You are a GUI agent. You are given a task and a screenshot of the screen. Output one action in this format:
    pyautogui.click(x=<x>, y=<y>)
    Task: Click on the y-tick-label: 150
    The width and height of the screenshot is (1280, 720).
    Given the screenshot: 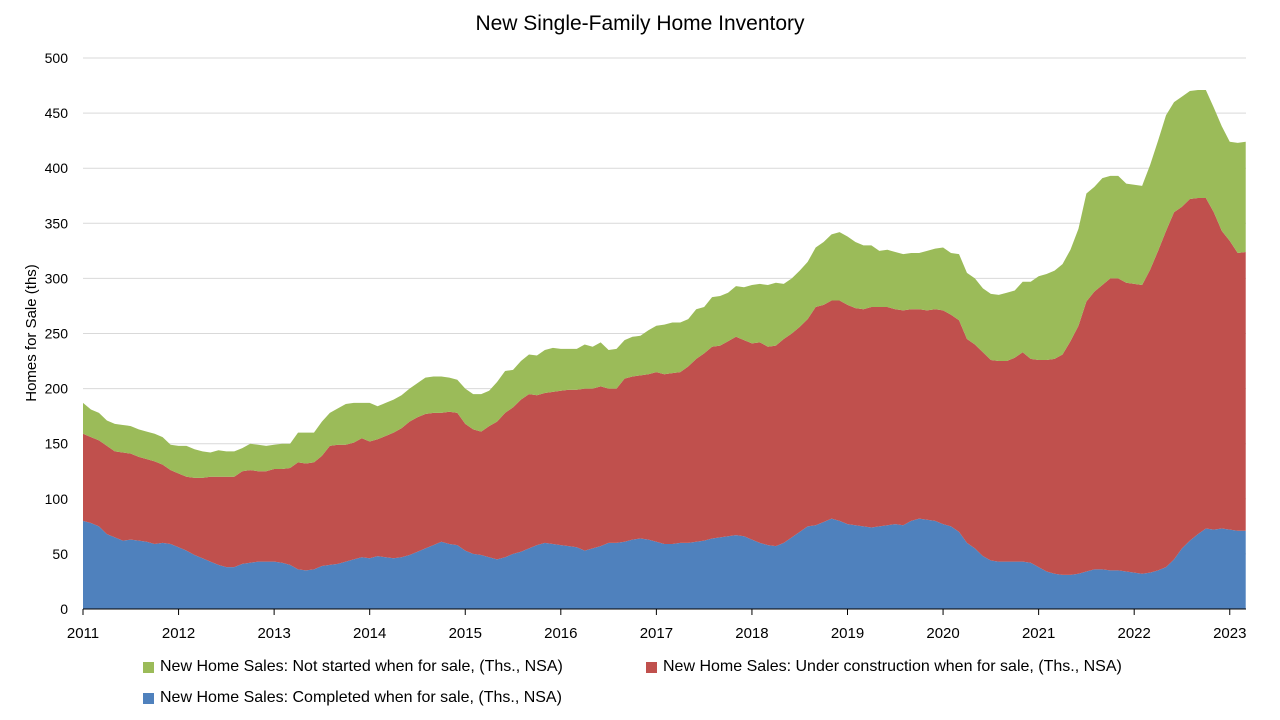 What is the action you would take?
    pyautogui.click(x=57, y=444)
    